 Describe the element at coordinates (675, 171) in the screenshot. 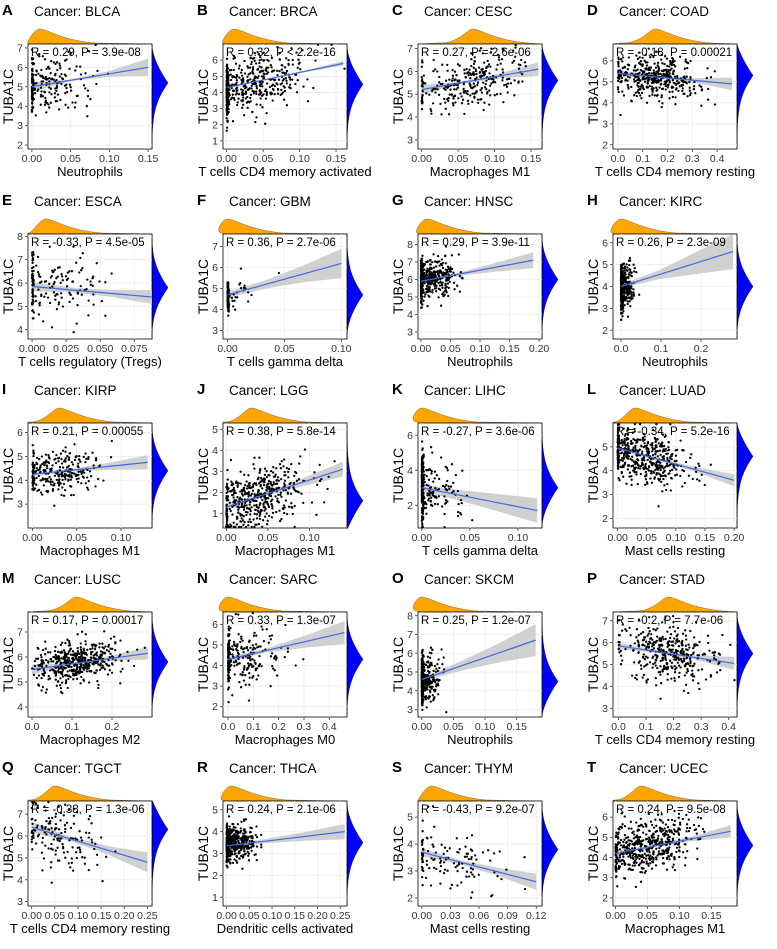

I see `x-axis-label: T cells CD4 memory resting` at that location.